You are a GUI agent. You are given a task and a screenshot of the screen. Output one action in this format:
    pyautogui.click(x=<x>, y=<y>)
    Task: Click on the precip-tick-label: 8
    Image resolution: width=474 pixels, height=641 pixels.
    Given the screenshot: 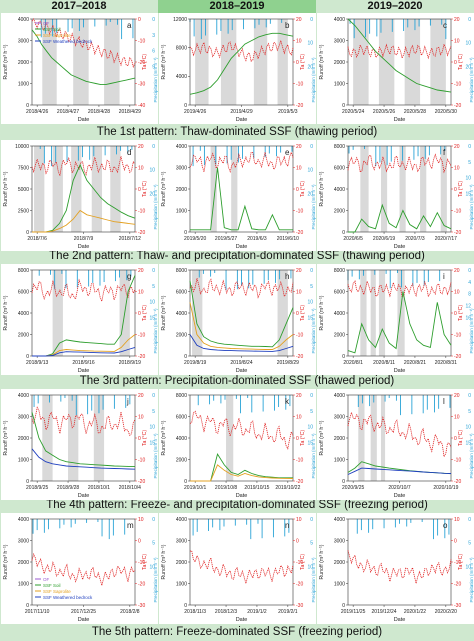 What is the action you would take?
    pyautogui.click(x=469, y=295)
    